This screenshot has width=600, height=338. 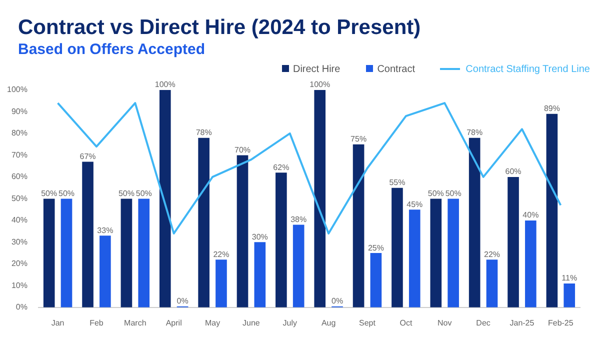 I want to click on x-tick-label: Sept, so click(x=367, y=323).